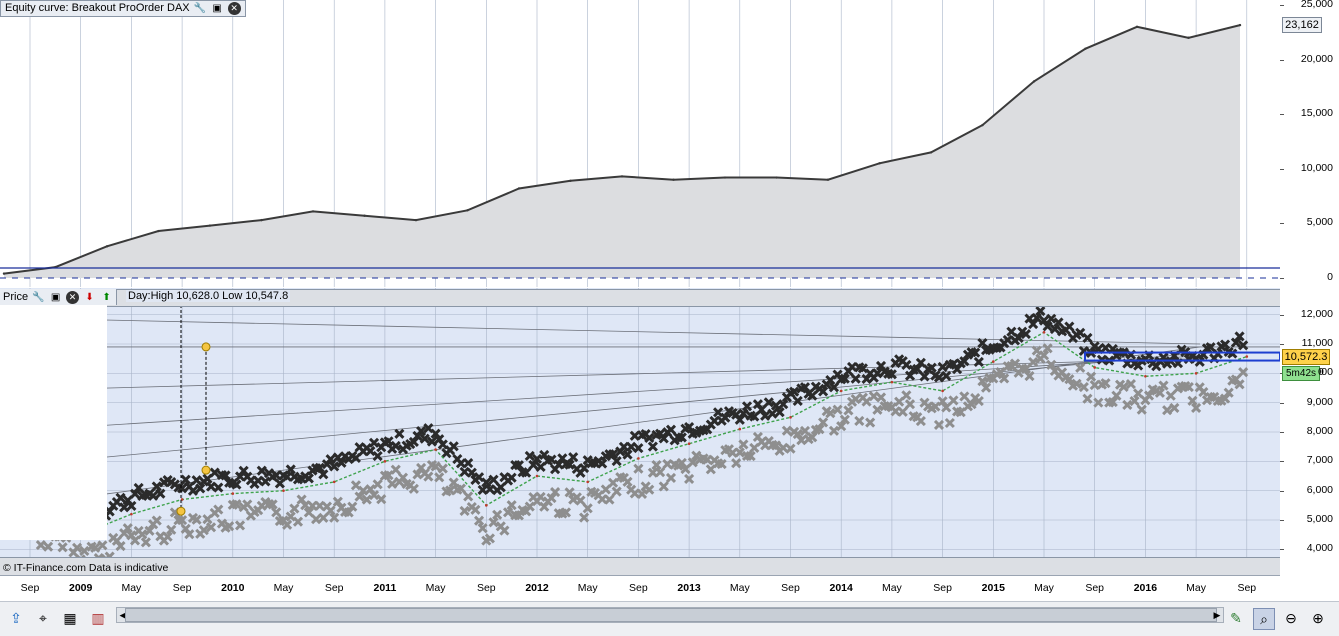  What do you see at coordinates (181, 511) in the screenshot?
I see `order-marker` at bounding box center [181, 511].